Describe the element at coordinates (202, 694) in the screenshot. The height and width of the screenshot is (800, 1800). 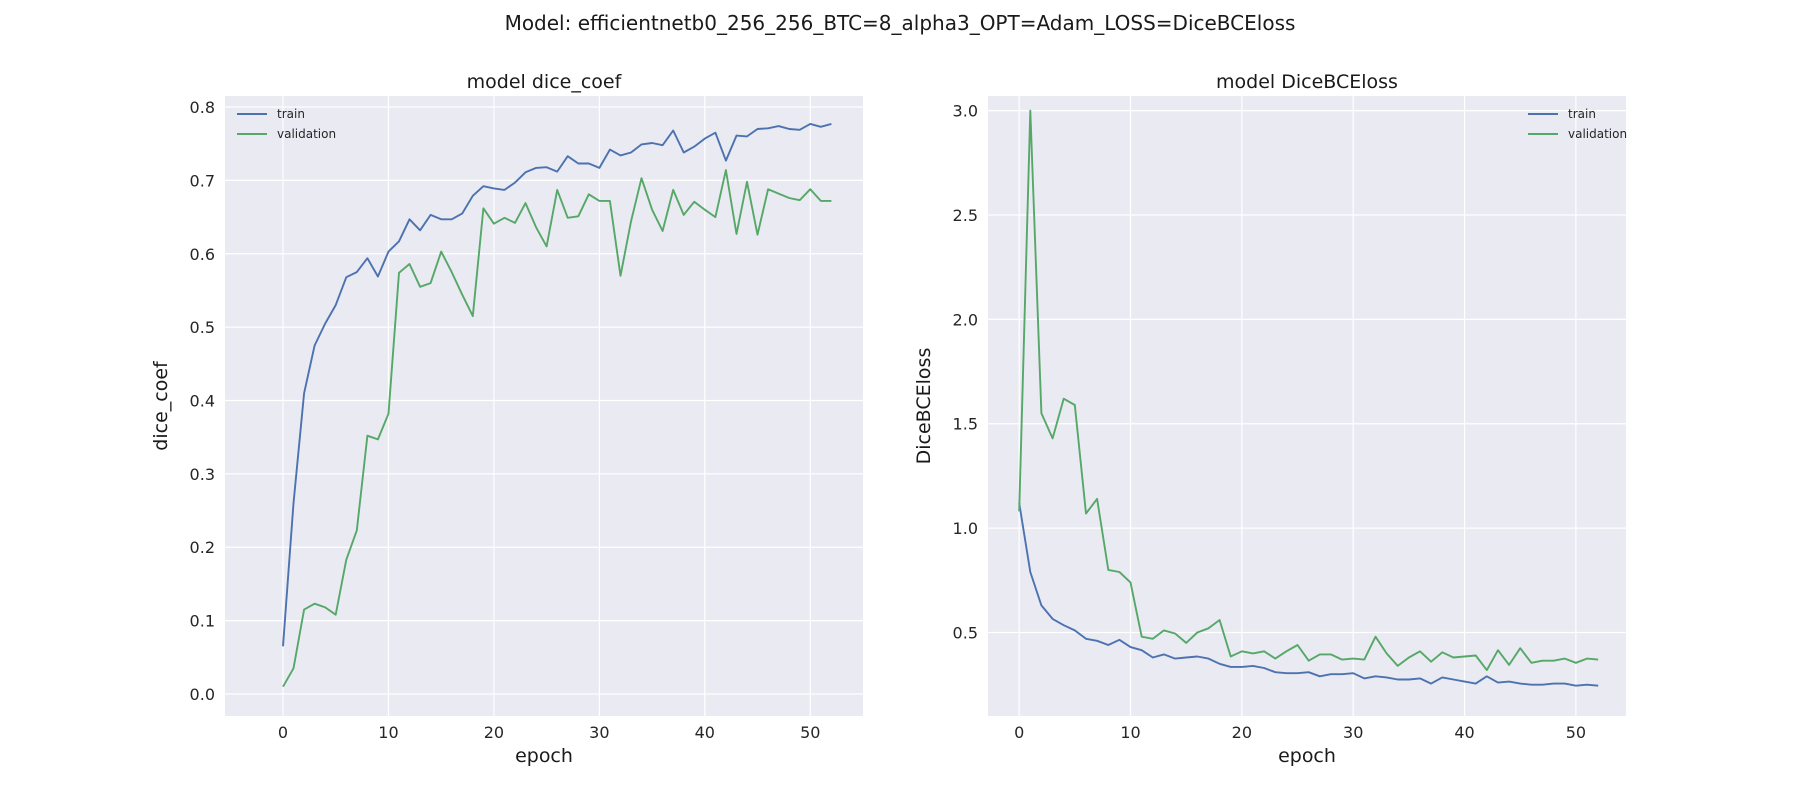
I see `y-tick-label: 0.0` at that location.